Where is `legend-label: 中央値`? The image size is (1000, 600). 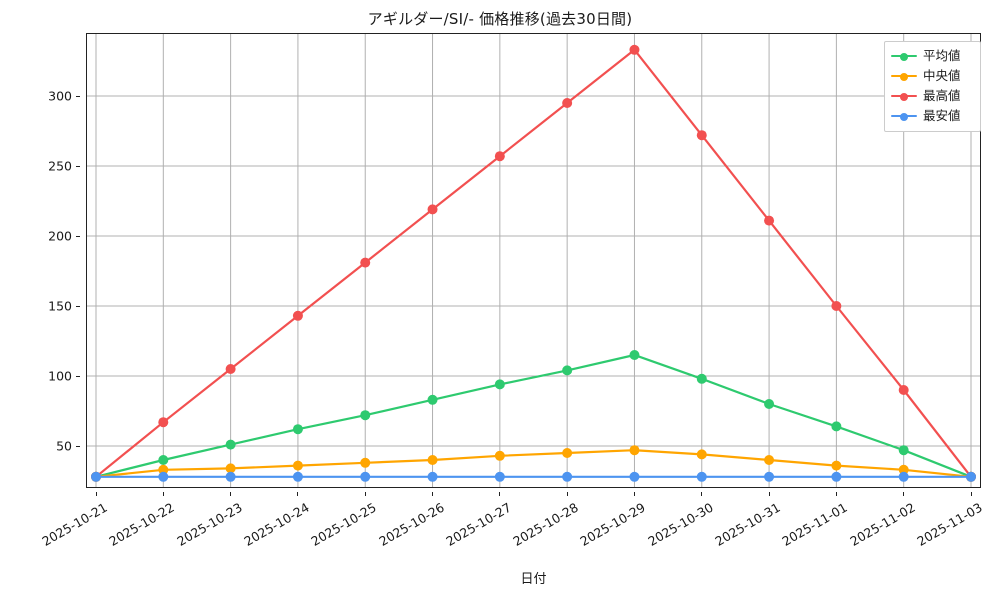
legend-label: 中央値 is located at coordinates (942, 75).